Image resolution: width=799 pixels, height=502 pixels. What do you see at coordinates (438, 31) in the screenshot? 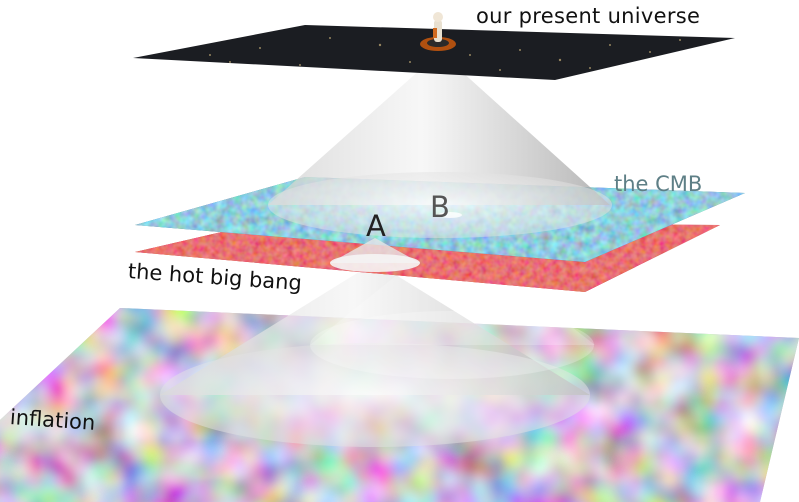
I see `observer-icon` at bounding box center [438, 31].